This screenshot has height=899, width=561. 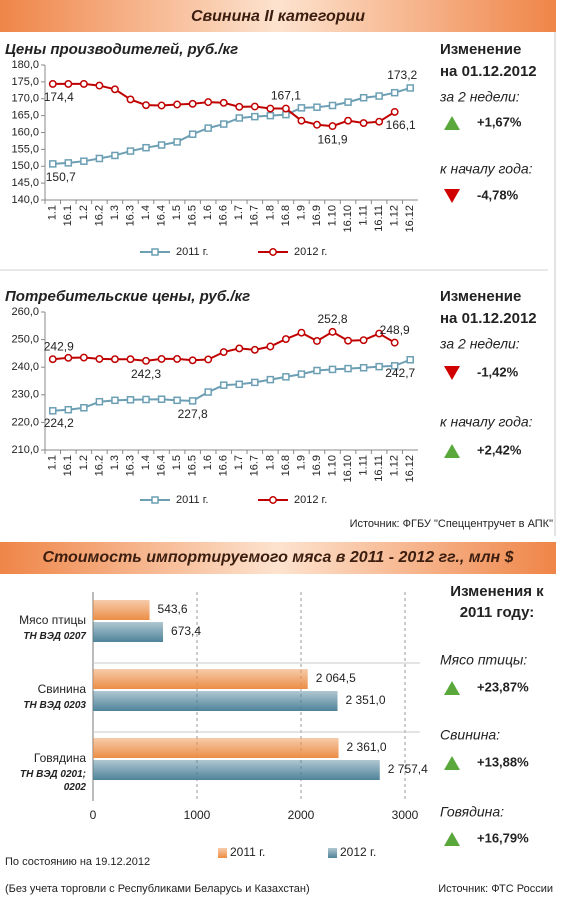 I want to click on legend-label: 2011 г., so click(x=192, y=500).